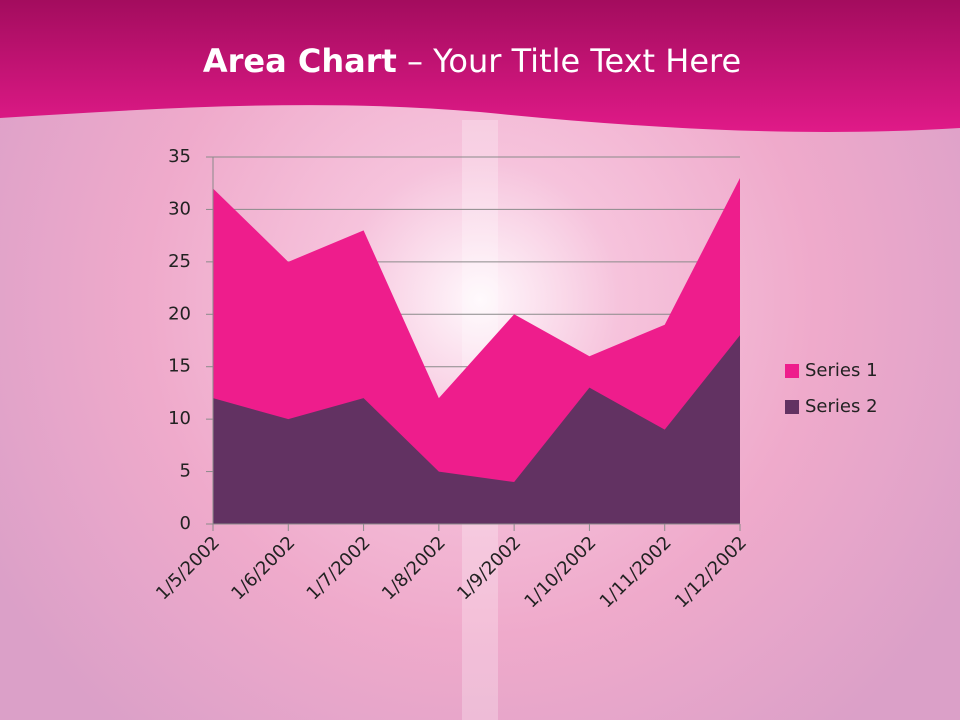 The image size is (960, 720). What do you see at coordinates (179, 156) in the screenshot?
I see `y-tick-label: 35` at bounding box center [179, 156].